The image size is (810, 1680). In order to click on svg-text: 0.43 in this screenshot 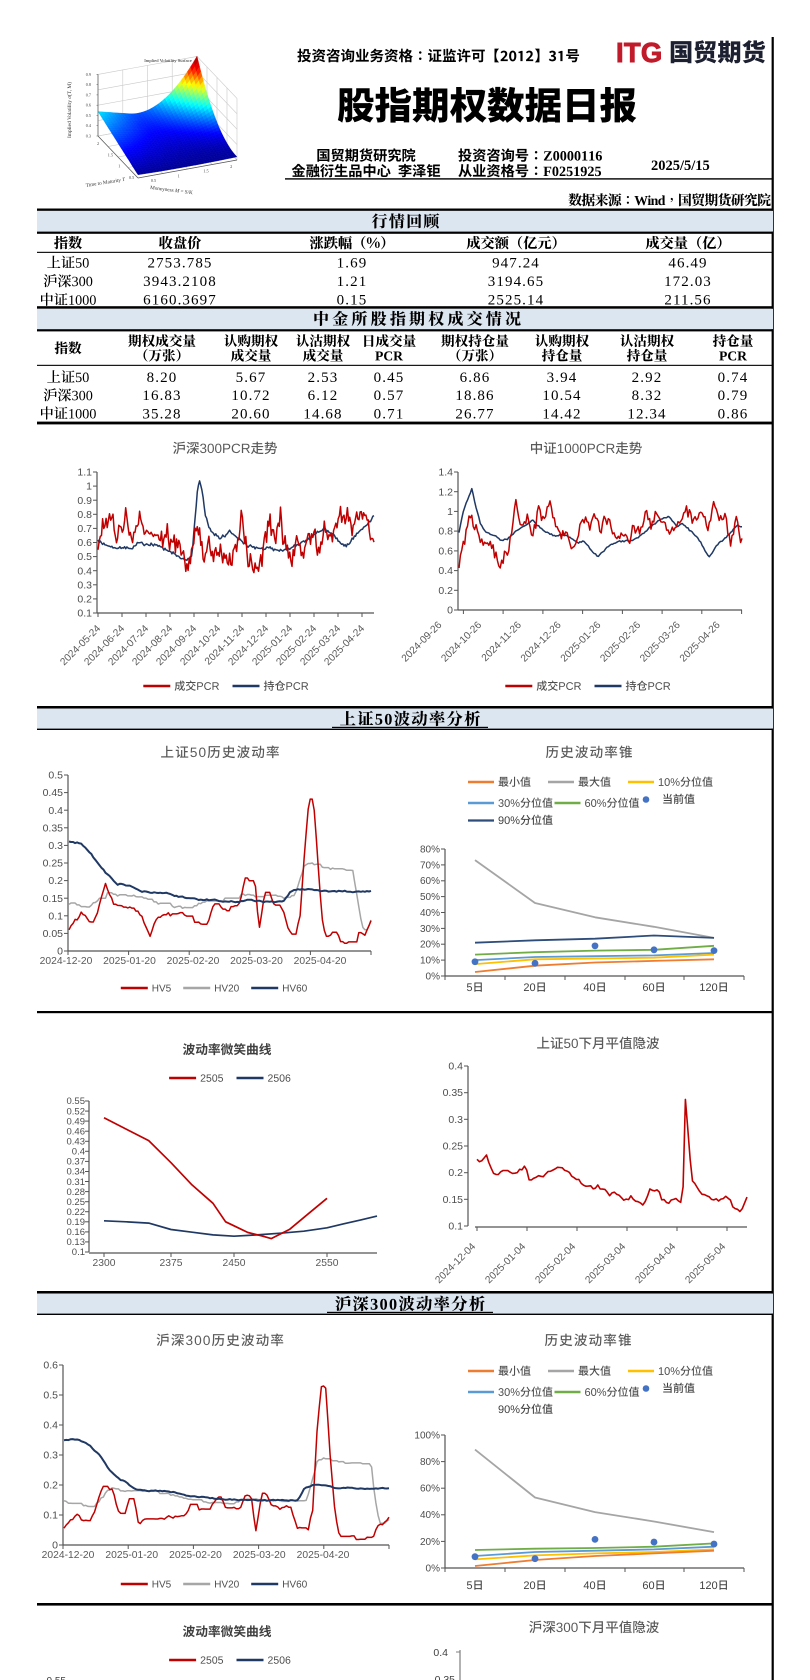, I will do `click(76, 1142)`.